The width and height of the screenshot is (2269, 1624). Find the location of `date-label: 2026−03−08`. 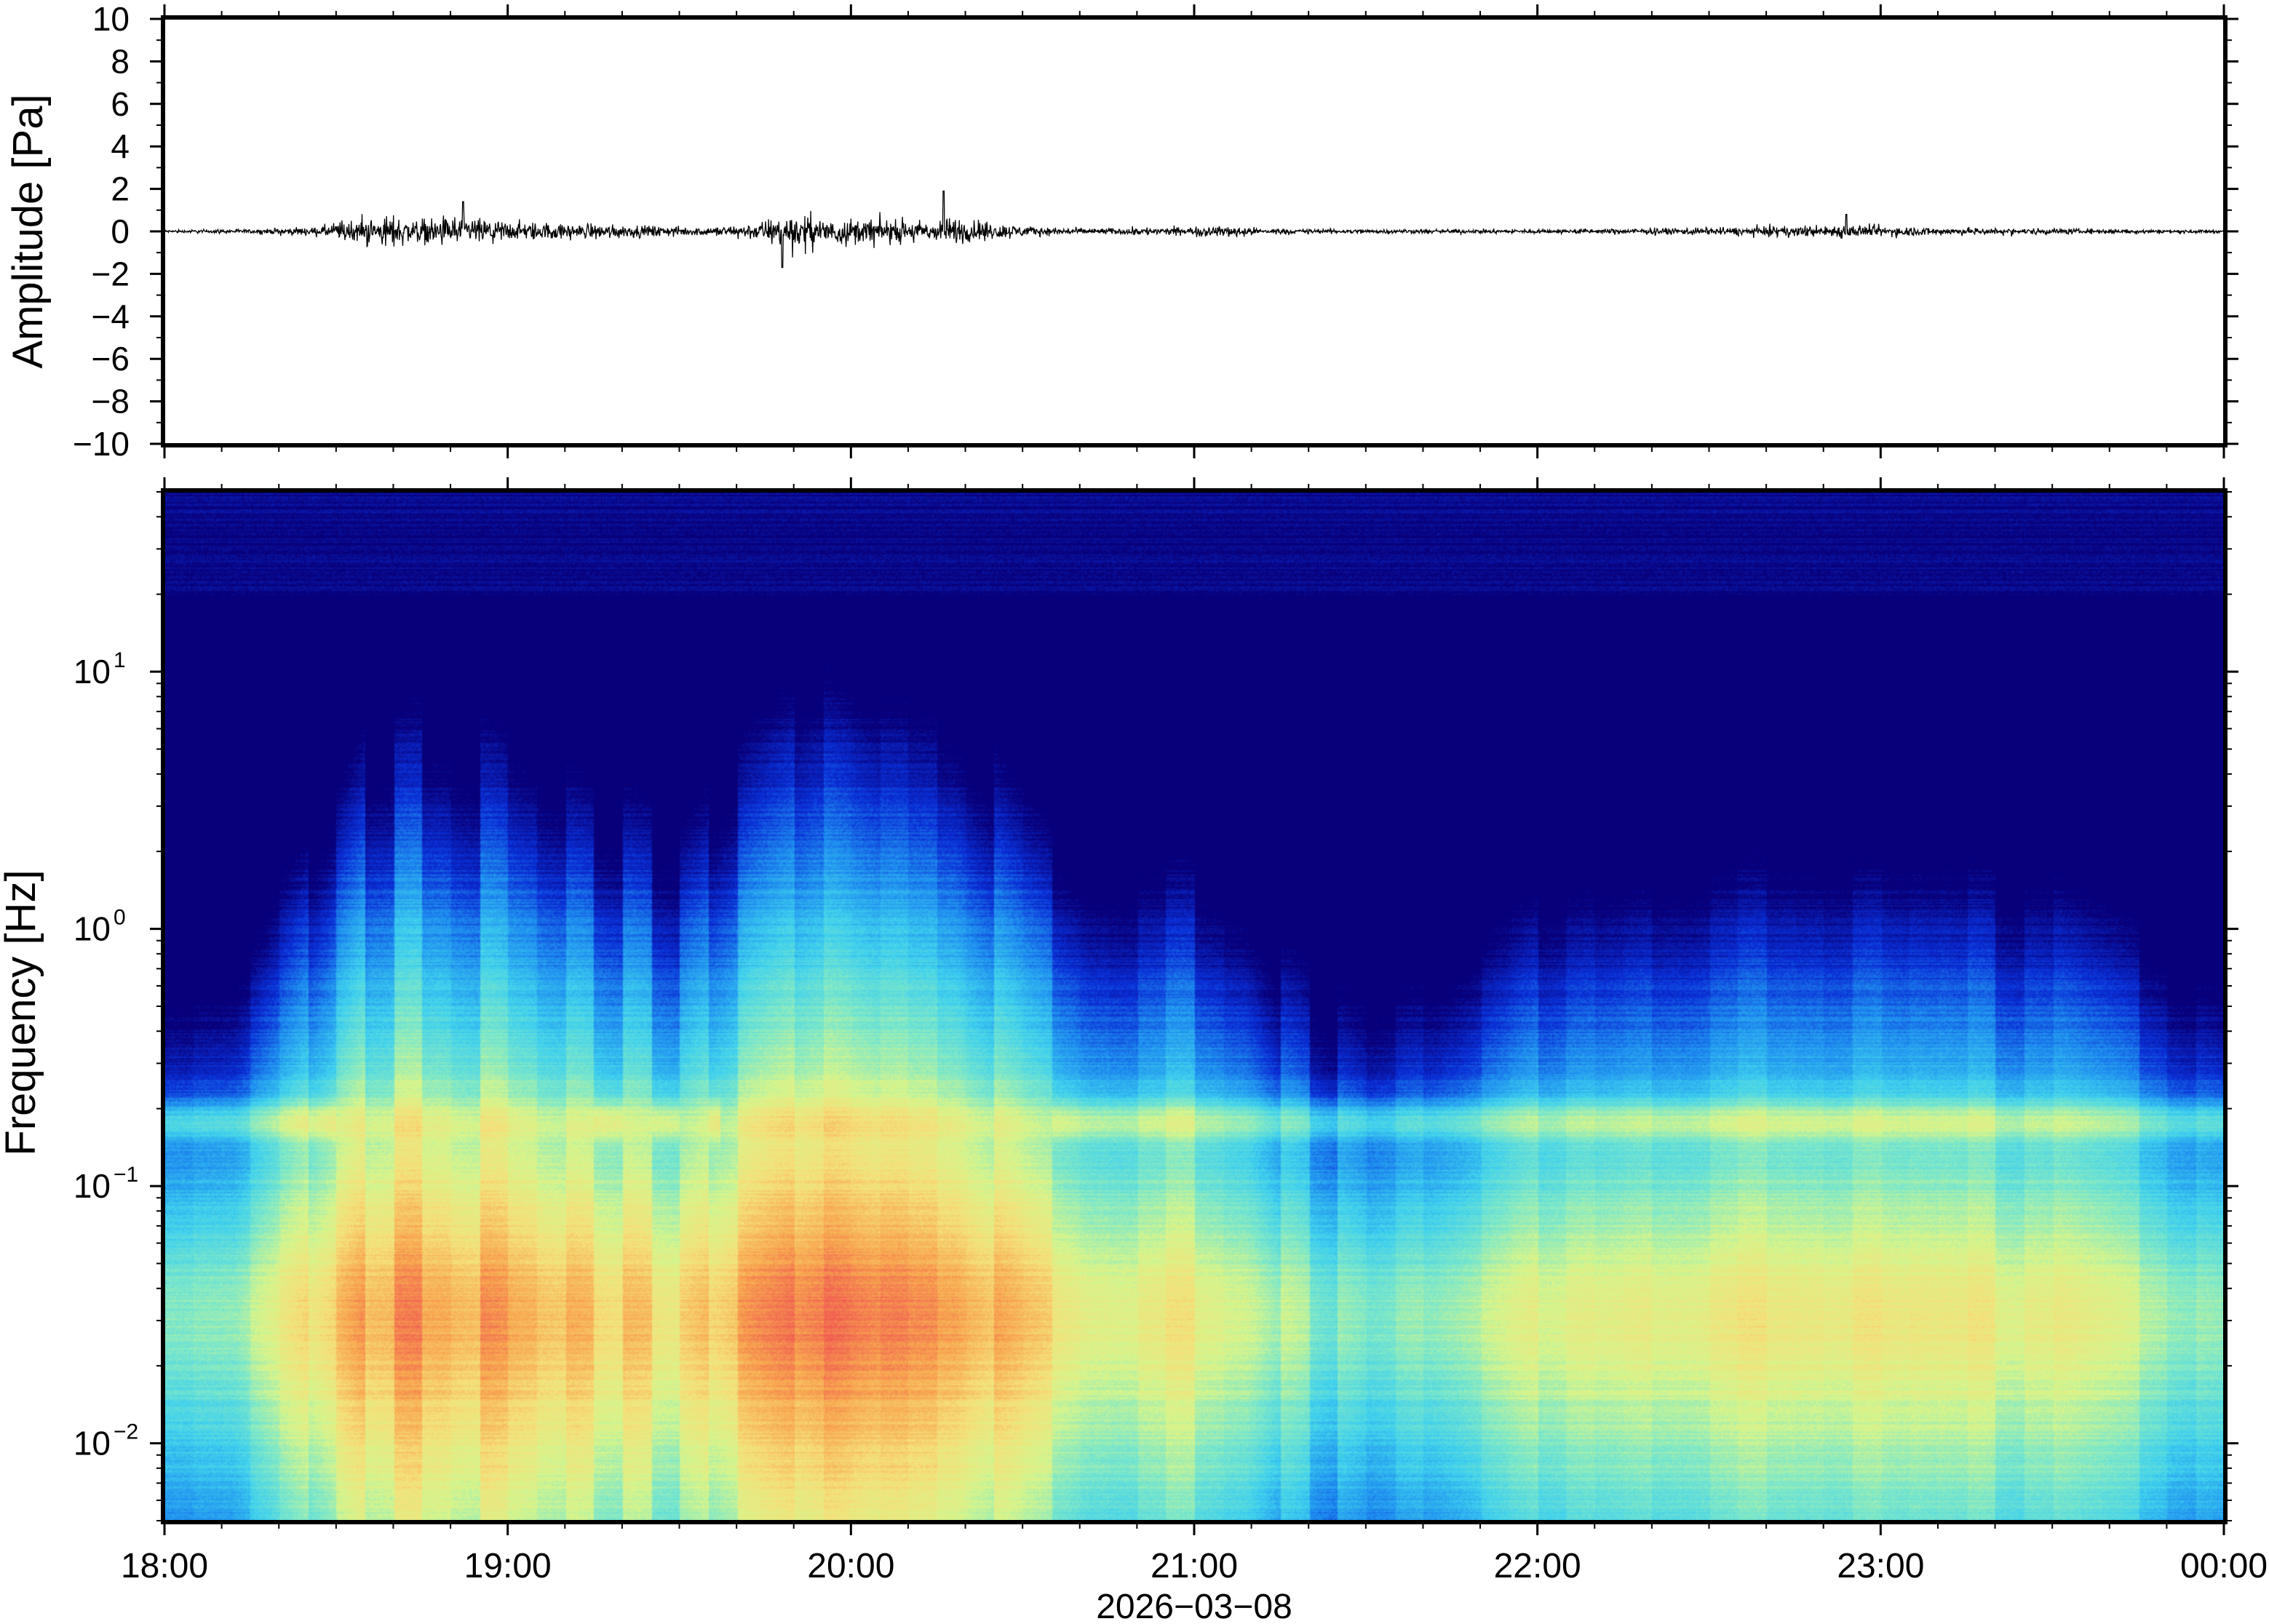

date-label: 2026−03−08 is located at coordinates (1194, 1606).